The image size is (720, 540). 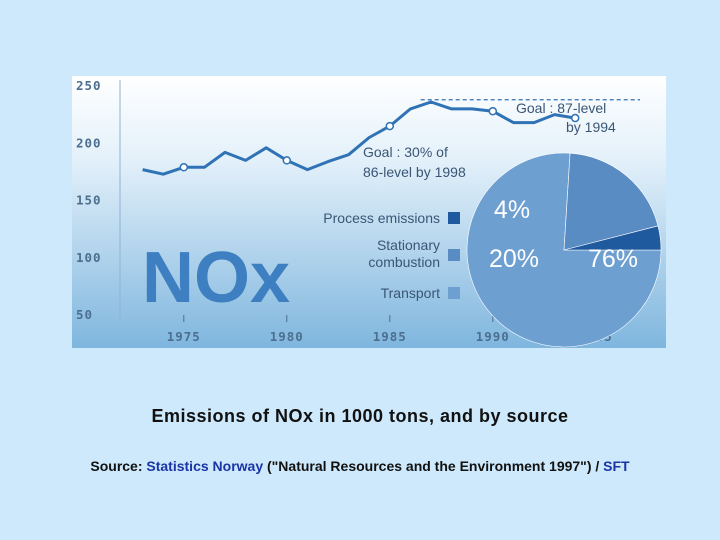 I want to click on x-tick-label: 1980, so click(x=287, y=336).